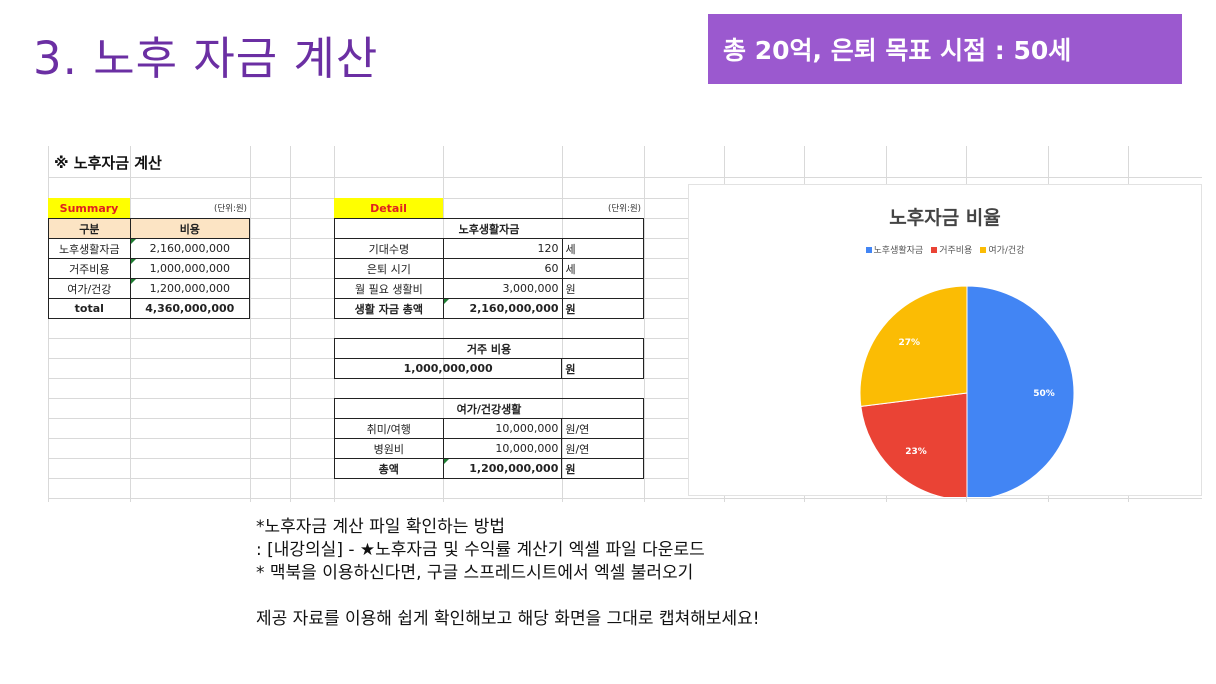 This screenshot has width=1216, height=684. What do you see at coordinates (502, 248) in the screenshot?
I see `living-value: 120` at bounding box center [502, 248].